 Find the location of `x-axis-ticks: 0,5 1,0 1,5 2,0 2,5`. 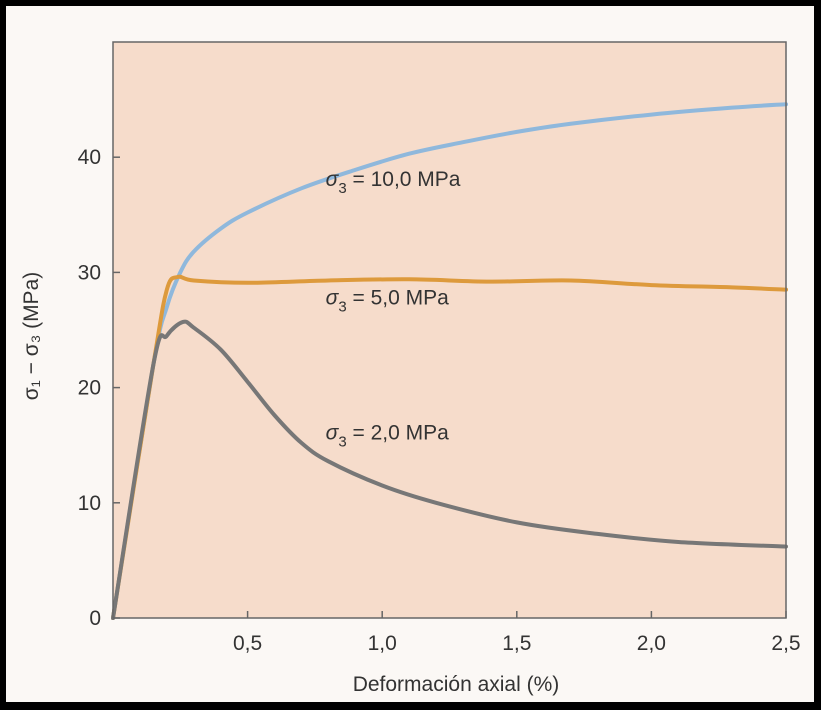

x-axis-ticks: 0,5 1,0 1,5 2,0 2,5 is located at coordinates (517, 633).